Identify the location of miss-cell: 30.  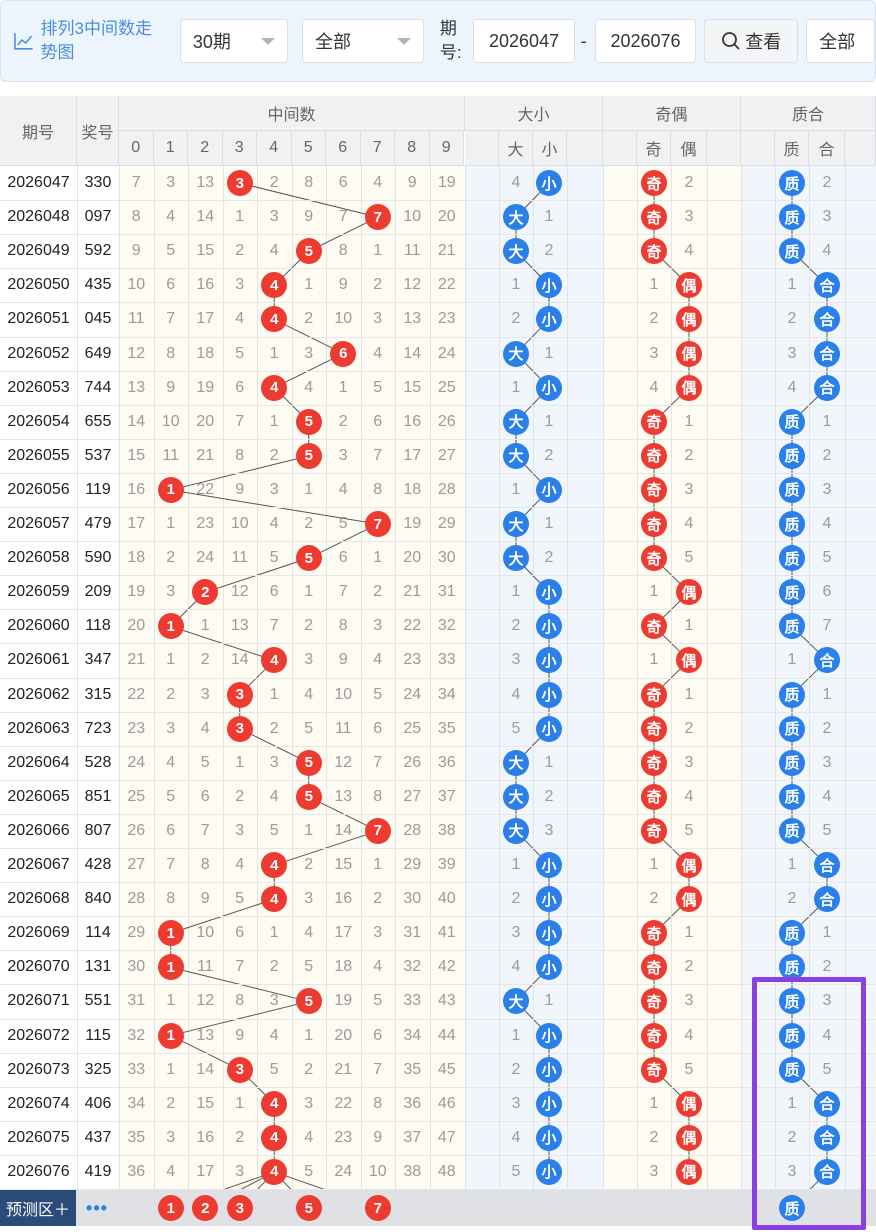
(446, 558).